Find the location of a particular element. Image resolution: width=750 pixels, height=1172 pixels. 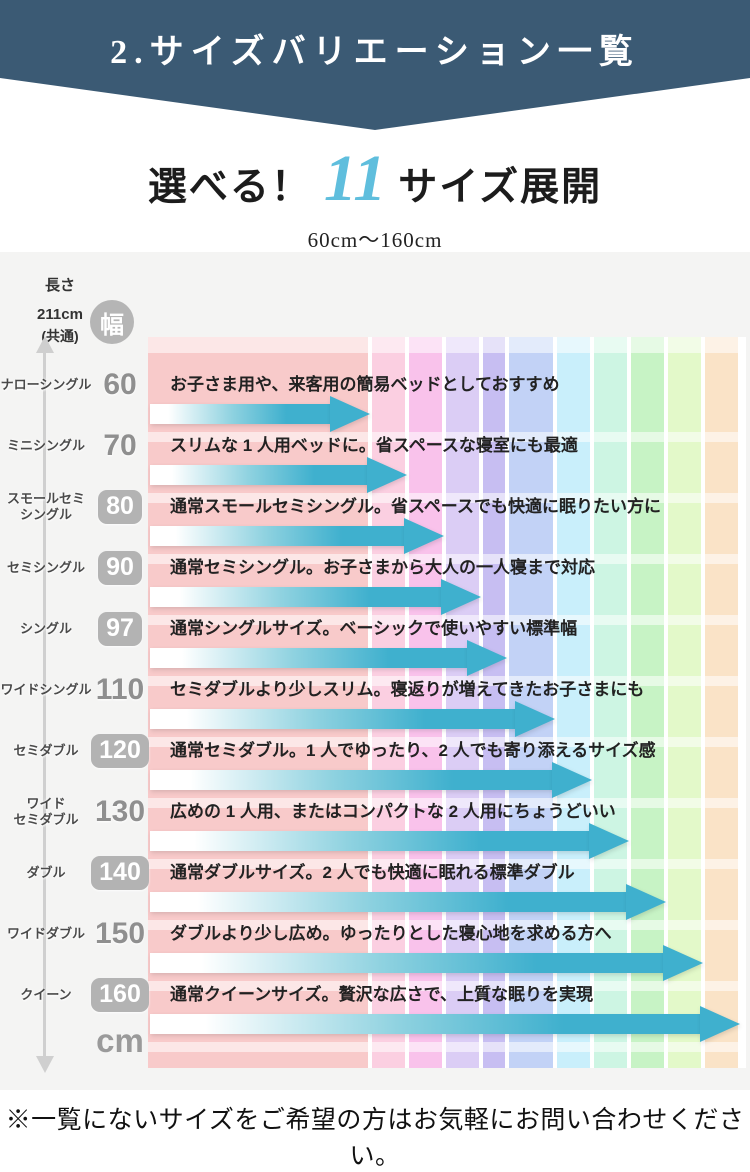

length-axis-unit: cm is located at coordinates (72, 314).